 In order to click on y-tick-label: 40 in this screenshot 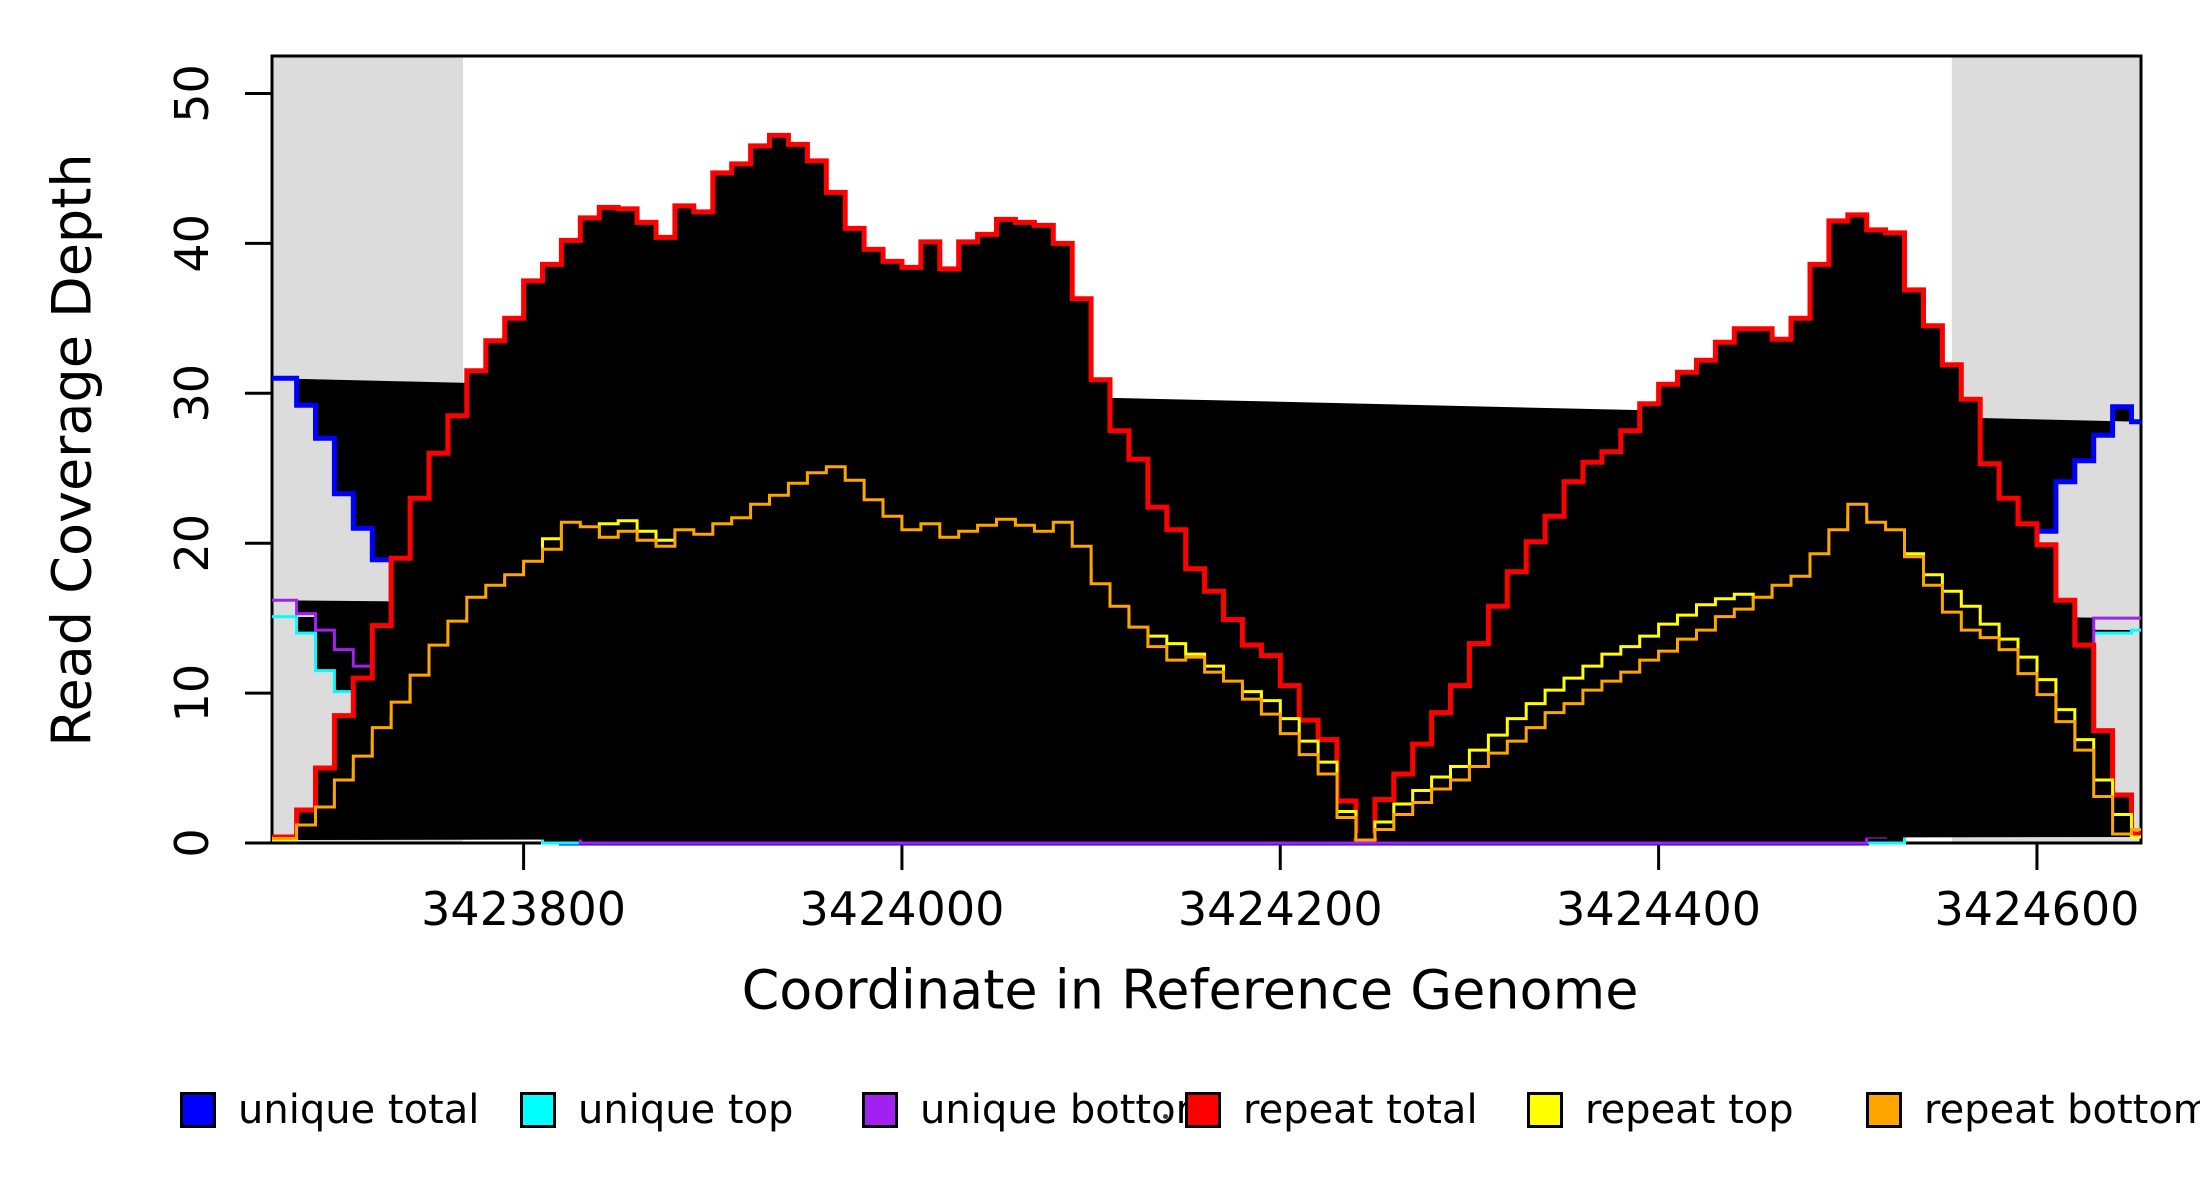, I will do `click(192, 243)`.